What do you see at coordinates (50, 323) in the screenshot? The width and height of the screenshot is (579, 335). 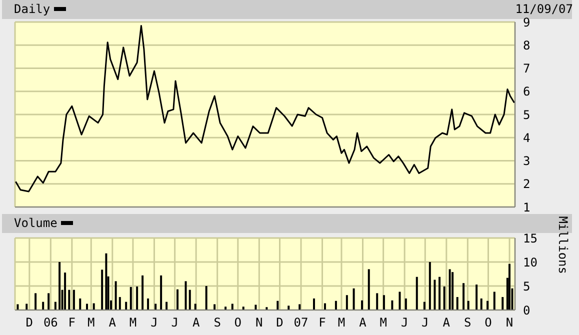 I see `x-tick-label: 06` at bounding box center [50, 323].